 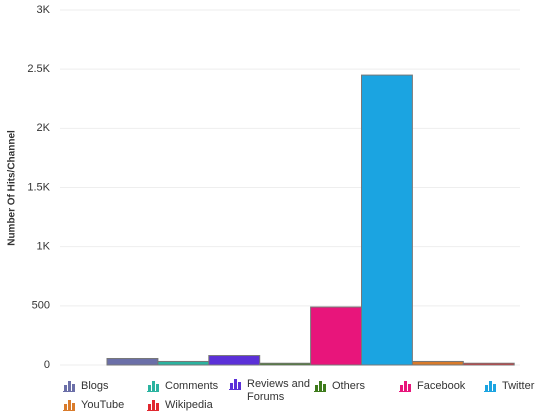 I want to click on legend-item: Twitter, so click(x=509, y=386).